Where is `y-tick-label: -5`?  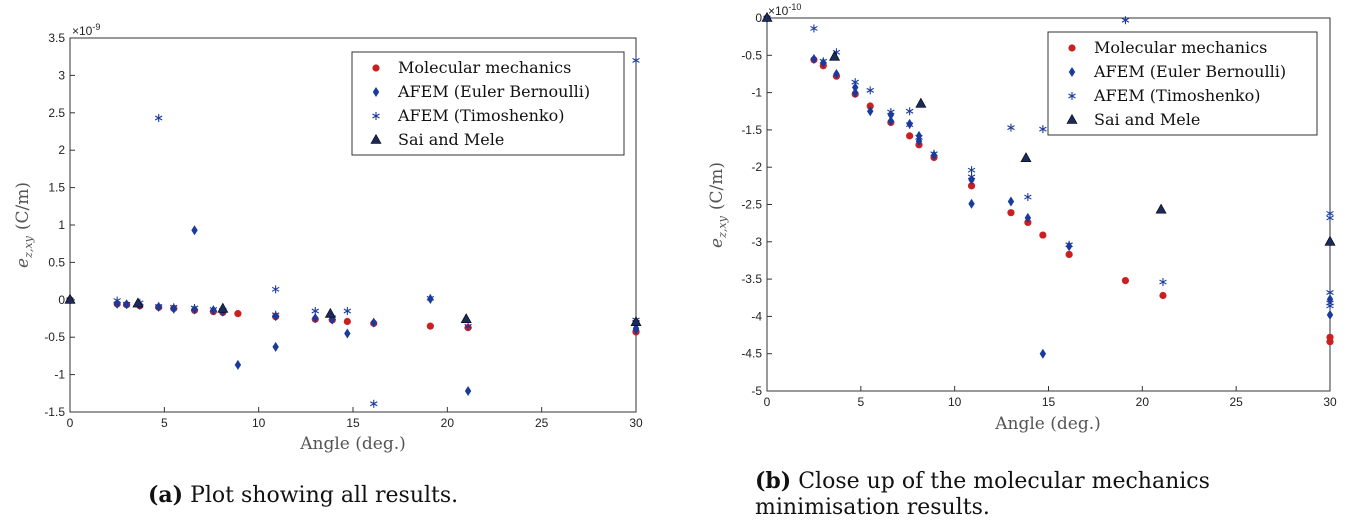 y-tick-label: -5 is located at coordinates (756, 391).